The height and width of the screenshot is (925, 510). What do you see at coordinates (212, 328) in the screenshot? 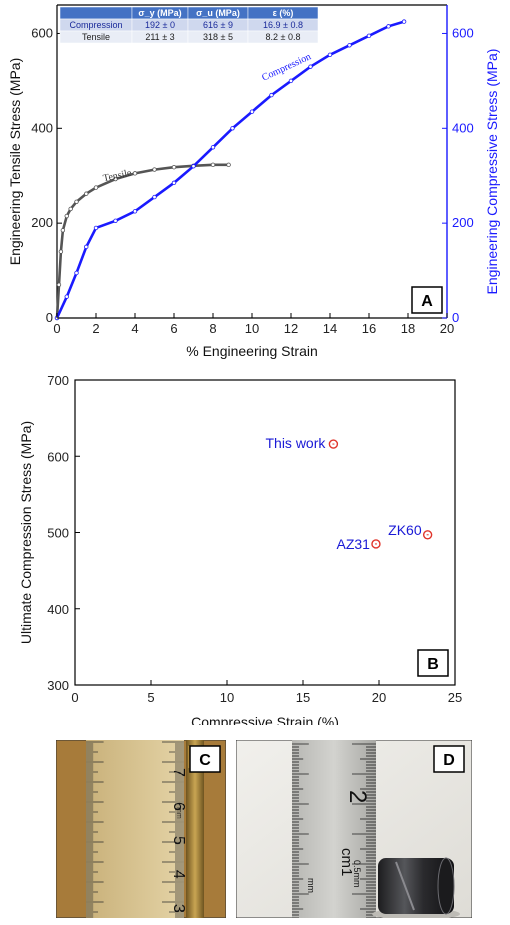
I see `a-x-tick-label: 8` at bounding box center [212, 328].